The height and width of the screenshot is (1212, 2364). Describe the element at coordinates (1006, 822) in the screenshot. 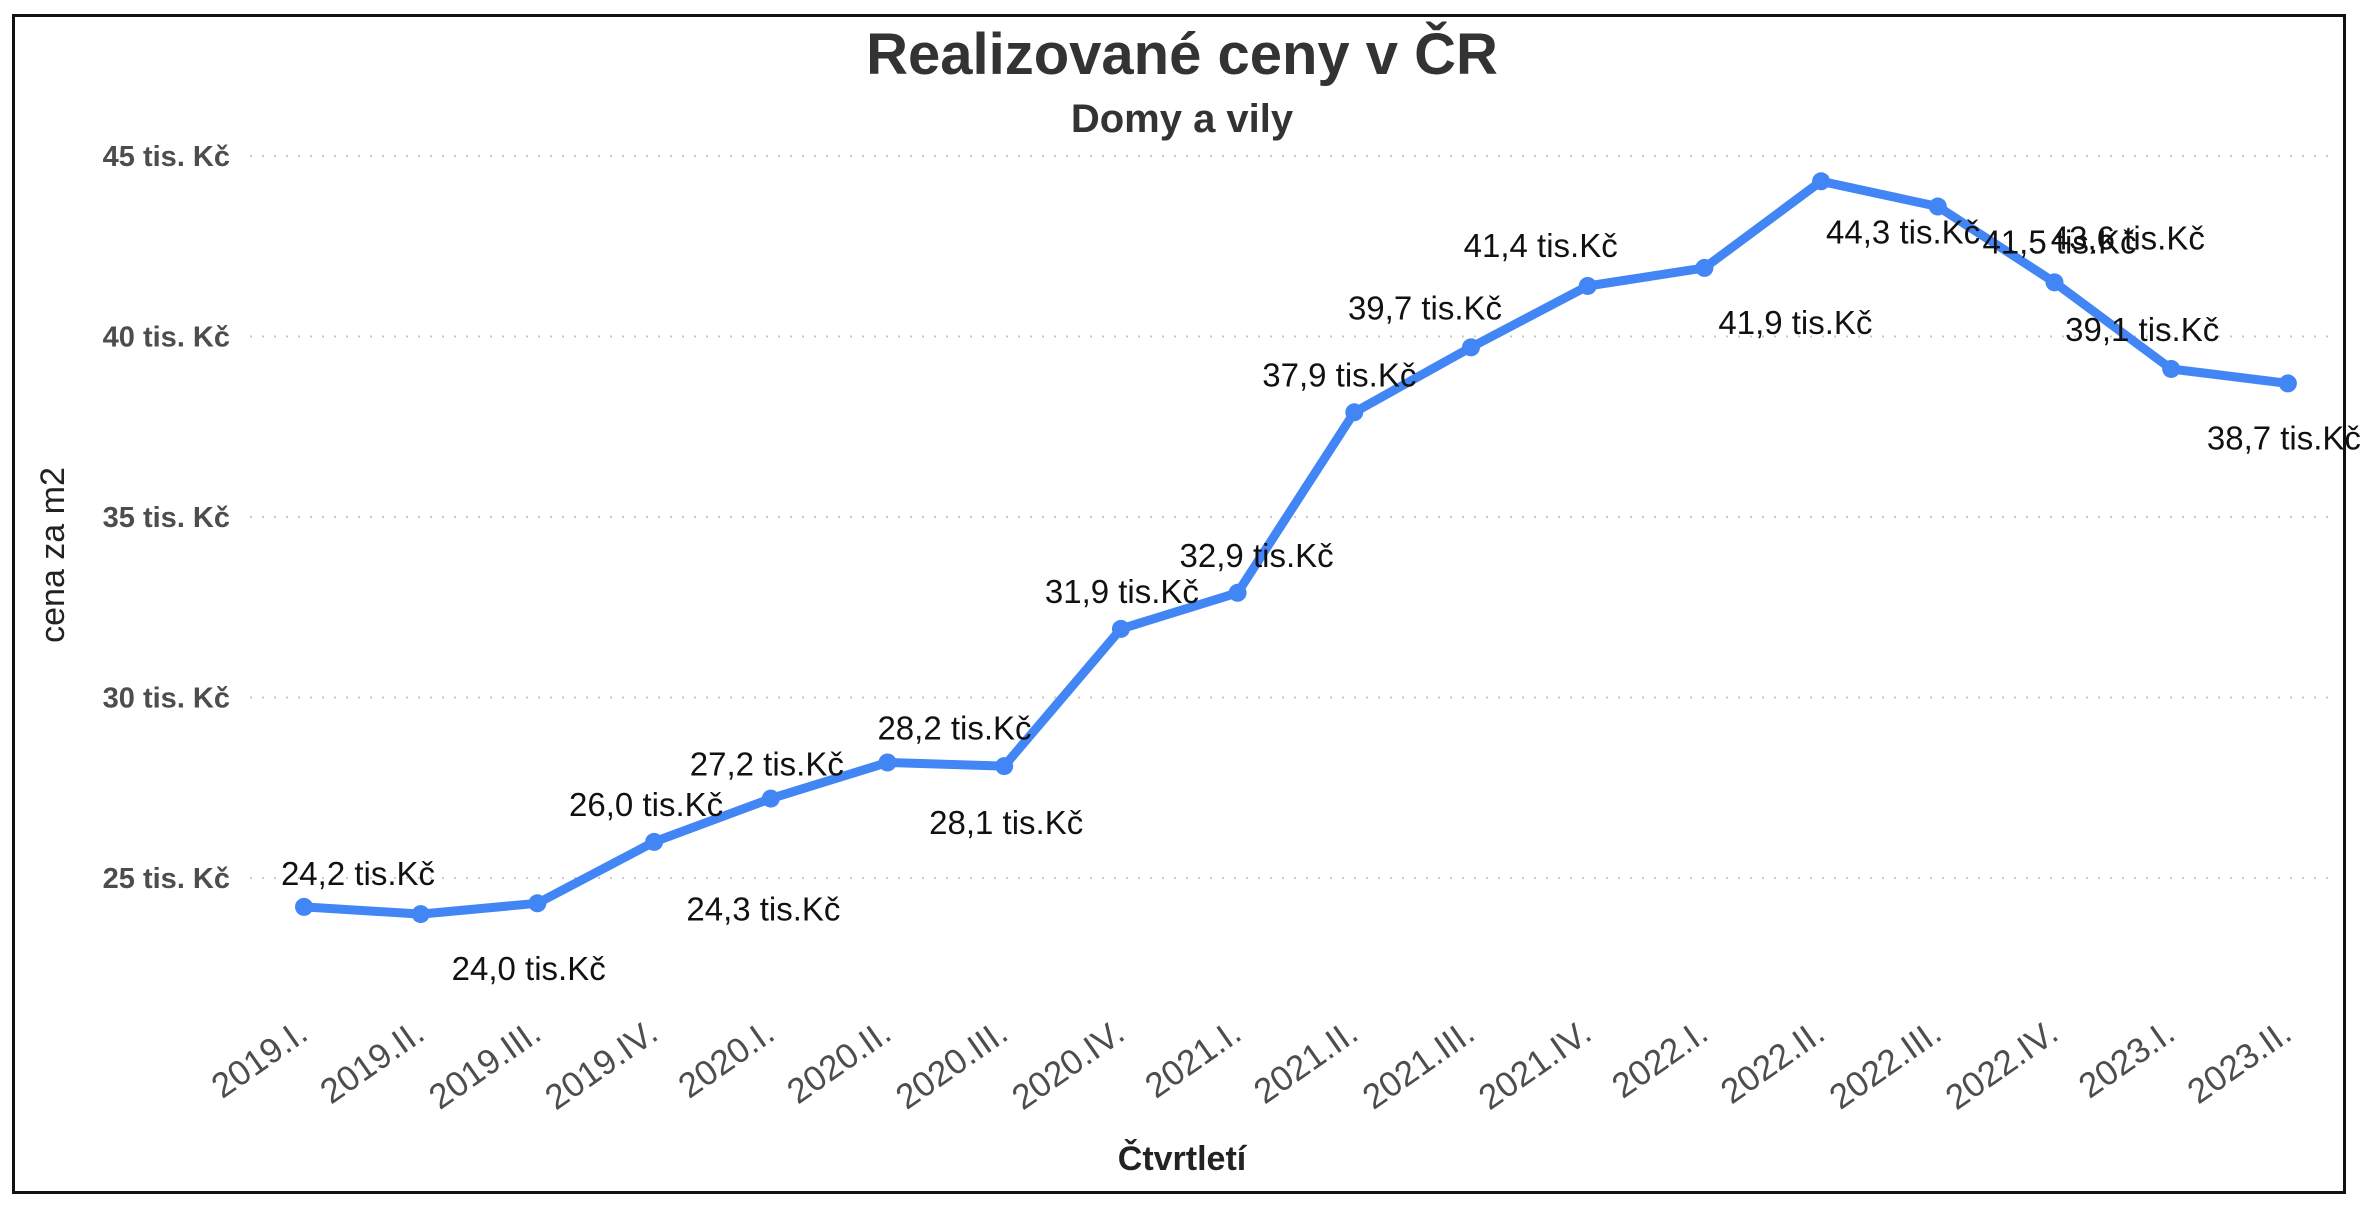

I see `data-label: 28,1 tis.Kč` at that location.